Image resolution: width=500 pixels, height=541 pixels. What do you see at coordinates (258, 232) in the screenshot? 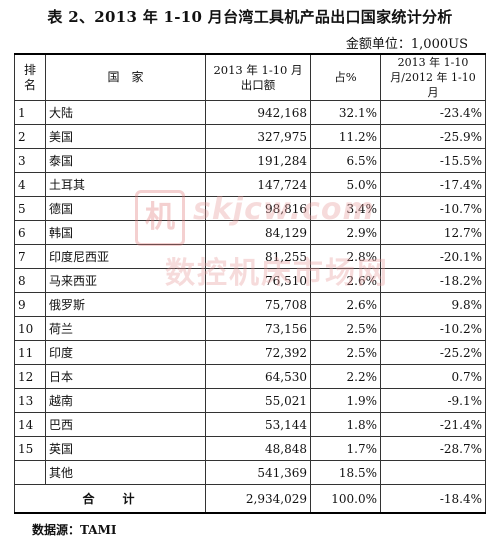
I see `cell-amount: 84,129` at bounding box center [258, 232].